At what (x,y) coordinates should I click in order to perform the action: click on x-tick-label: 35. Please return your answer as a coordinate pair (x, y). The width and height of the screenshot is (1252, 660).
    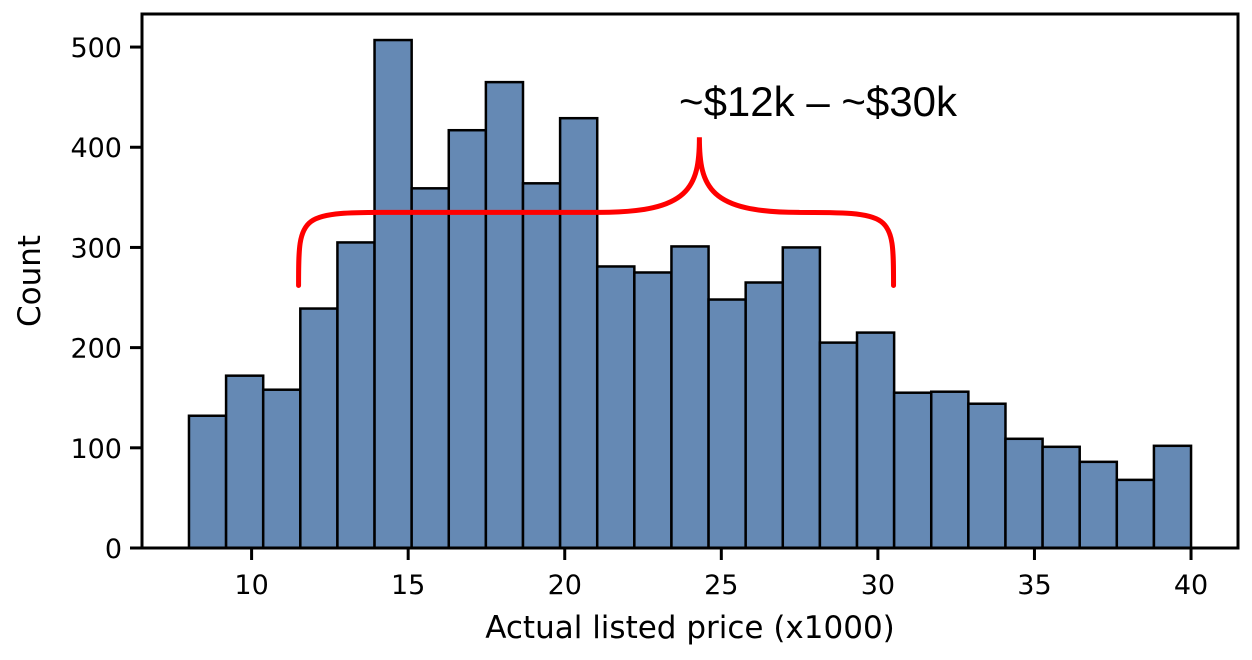
    Looking at the image, I should click on (1034, 585).